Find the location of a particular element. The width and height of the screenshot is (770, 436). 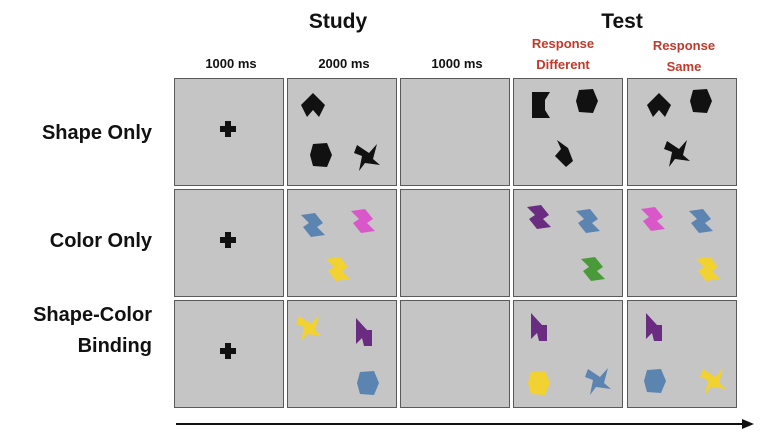

row-label-color-only: Color Only is located at coordinates (100, 241).